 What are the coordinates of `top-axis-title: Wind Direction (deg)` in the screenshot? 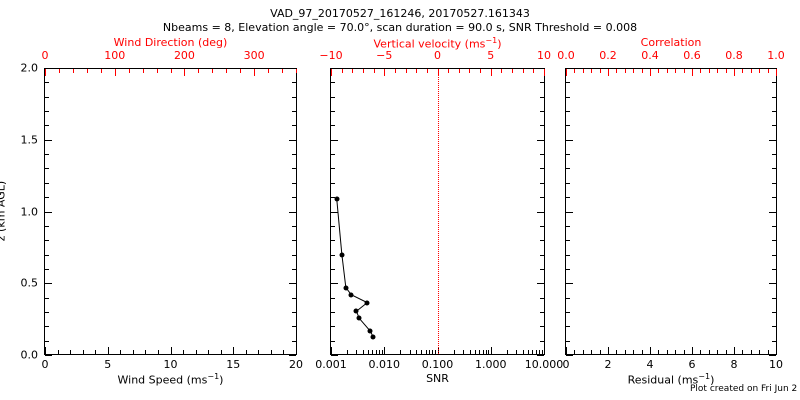 It's located at (170, 42).